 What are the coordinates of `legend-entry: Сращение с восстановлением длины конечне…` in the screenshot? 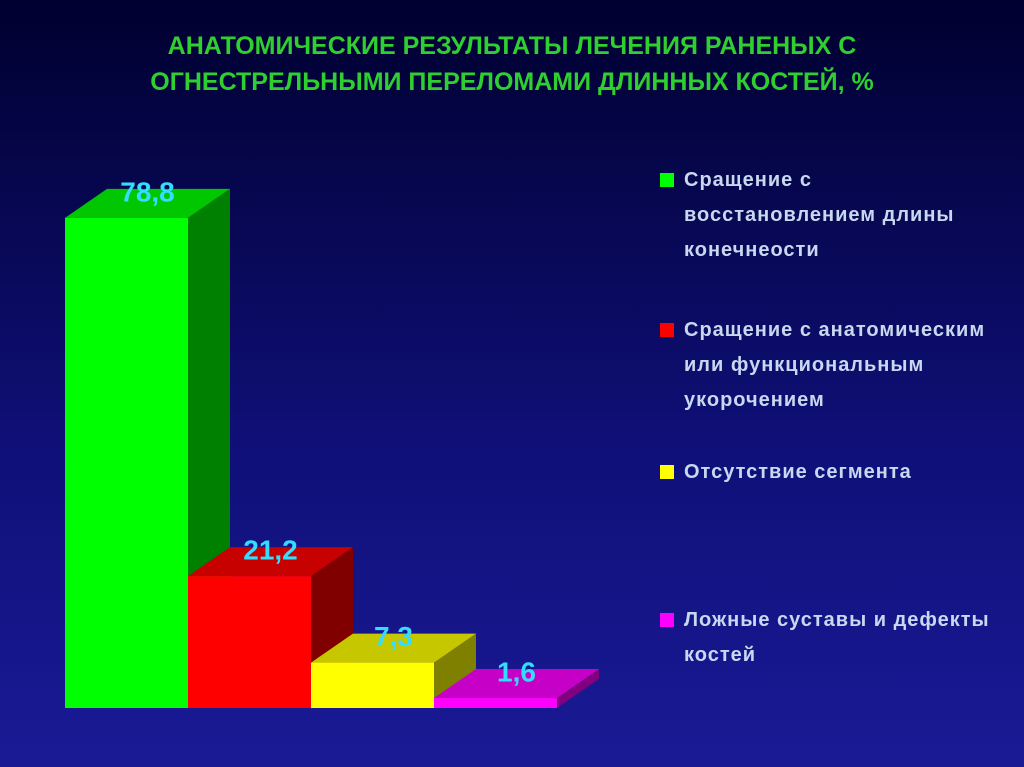 It's located at (830, 215).